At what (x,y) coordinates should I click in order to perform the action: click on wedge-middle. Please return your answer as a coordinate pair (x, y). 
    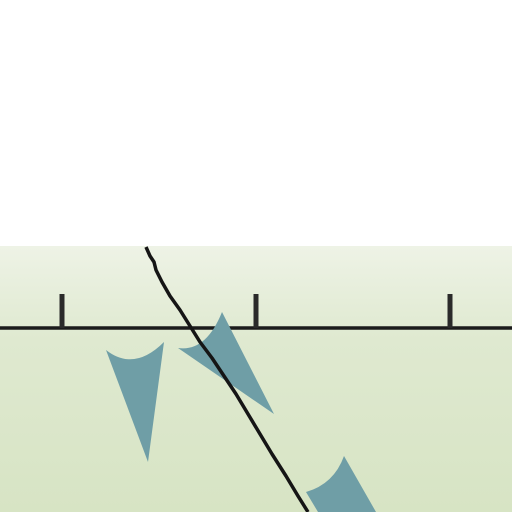
    Looking at the image, I should click on (226, 363).